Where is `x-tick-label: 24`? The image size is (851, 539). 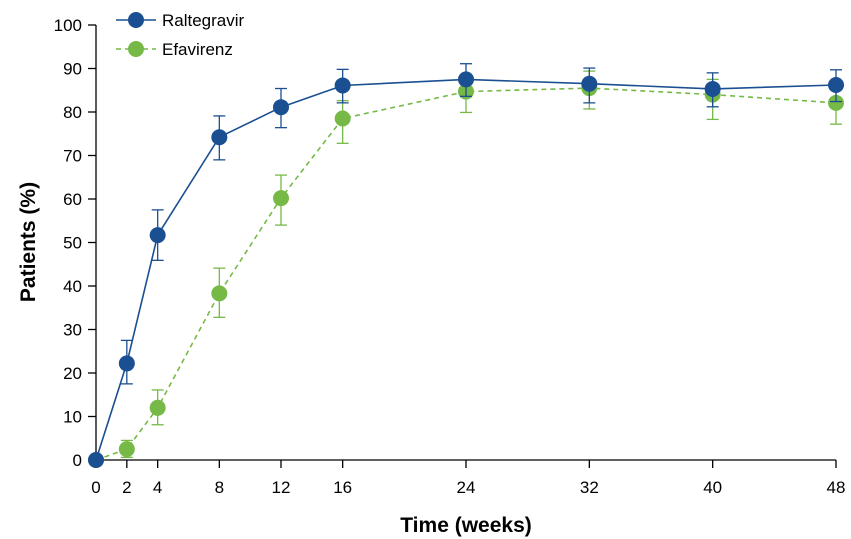
x-tick-label: 24 is located at coordinates (466, 487).